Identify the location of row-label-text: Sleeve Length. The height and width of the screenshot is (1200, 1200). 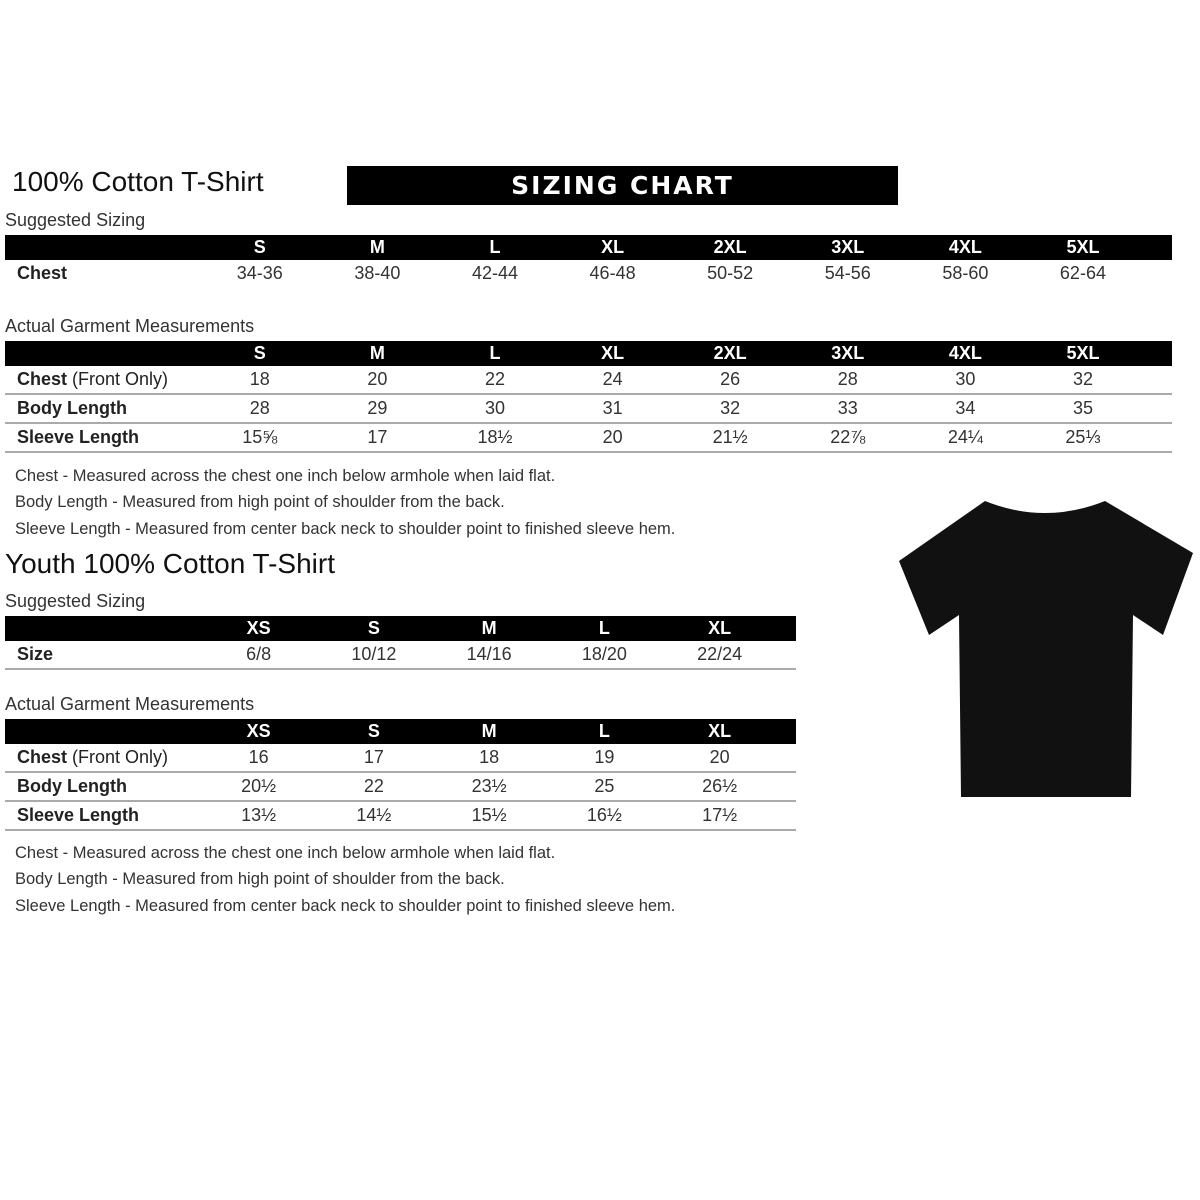
(78, 437).